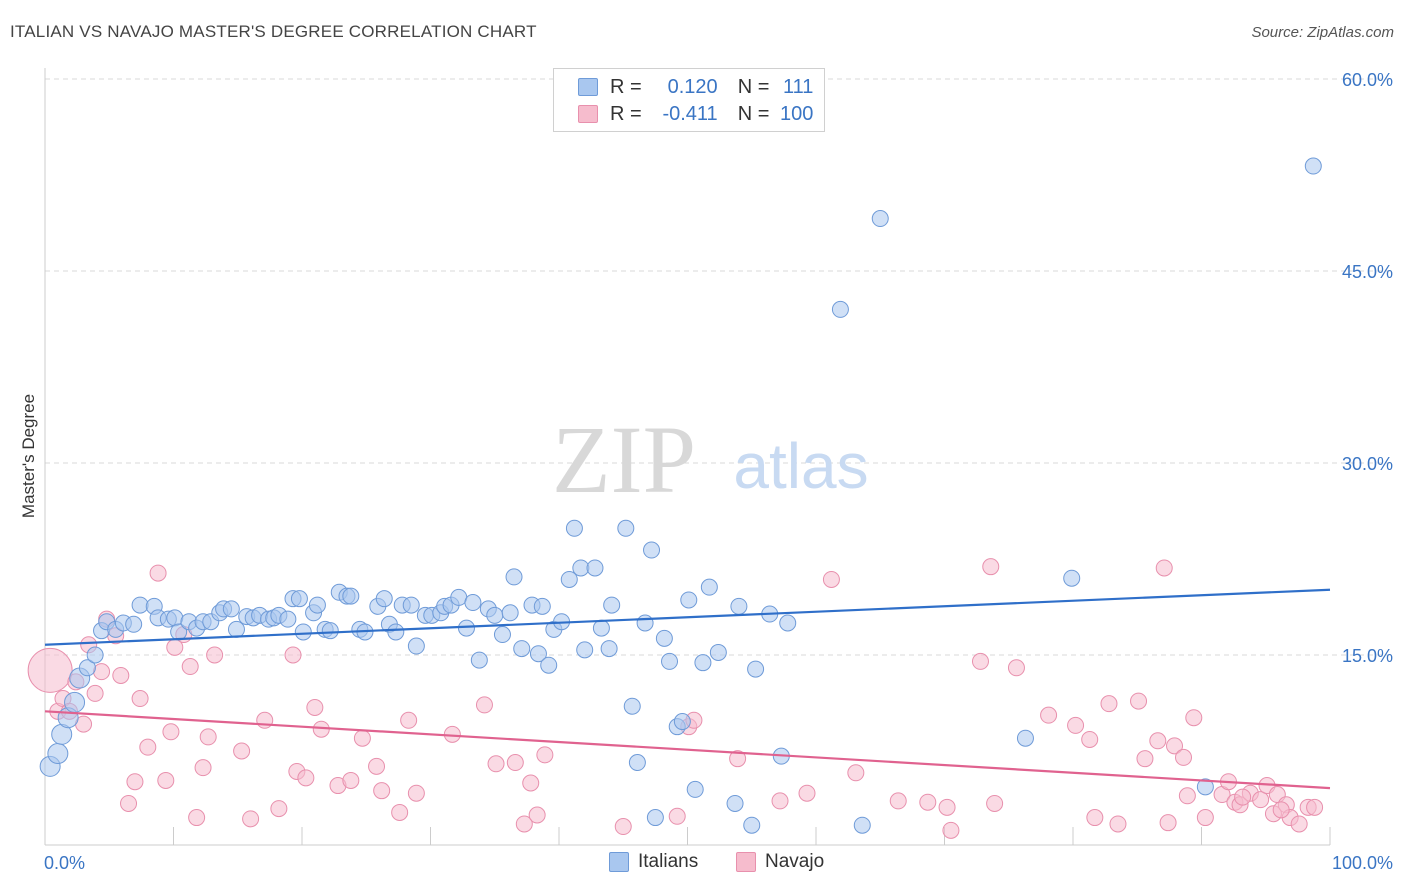 The height and width of the screenshot is (892, 1406). I want to click on legend-row-navajo: R = -0.411 N = 100, so click(695, 114).